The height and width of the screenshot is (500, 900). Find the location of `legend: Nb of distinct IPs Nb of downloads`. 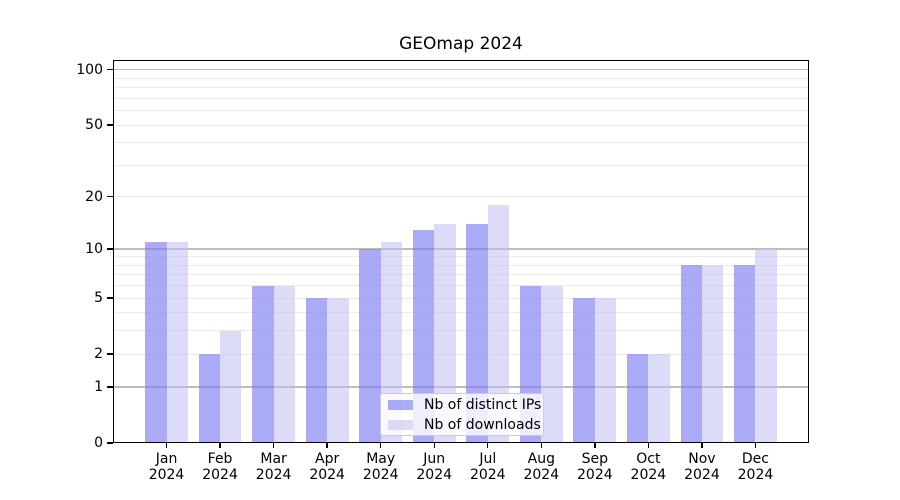

legend: Nb of distinct IPs Nb of downloads is located at coordinates (462, 414).